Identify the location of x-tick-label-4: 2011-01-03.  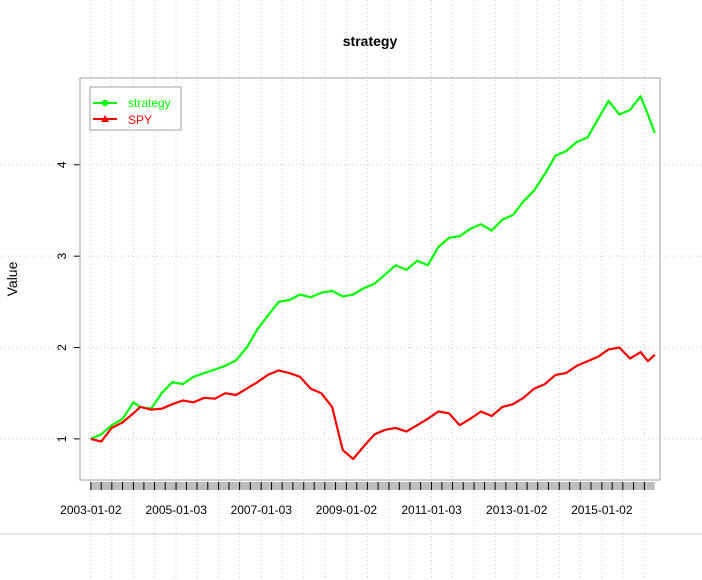
(431, 510).